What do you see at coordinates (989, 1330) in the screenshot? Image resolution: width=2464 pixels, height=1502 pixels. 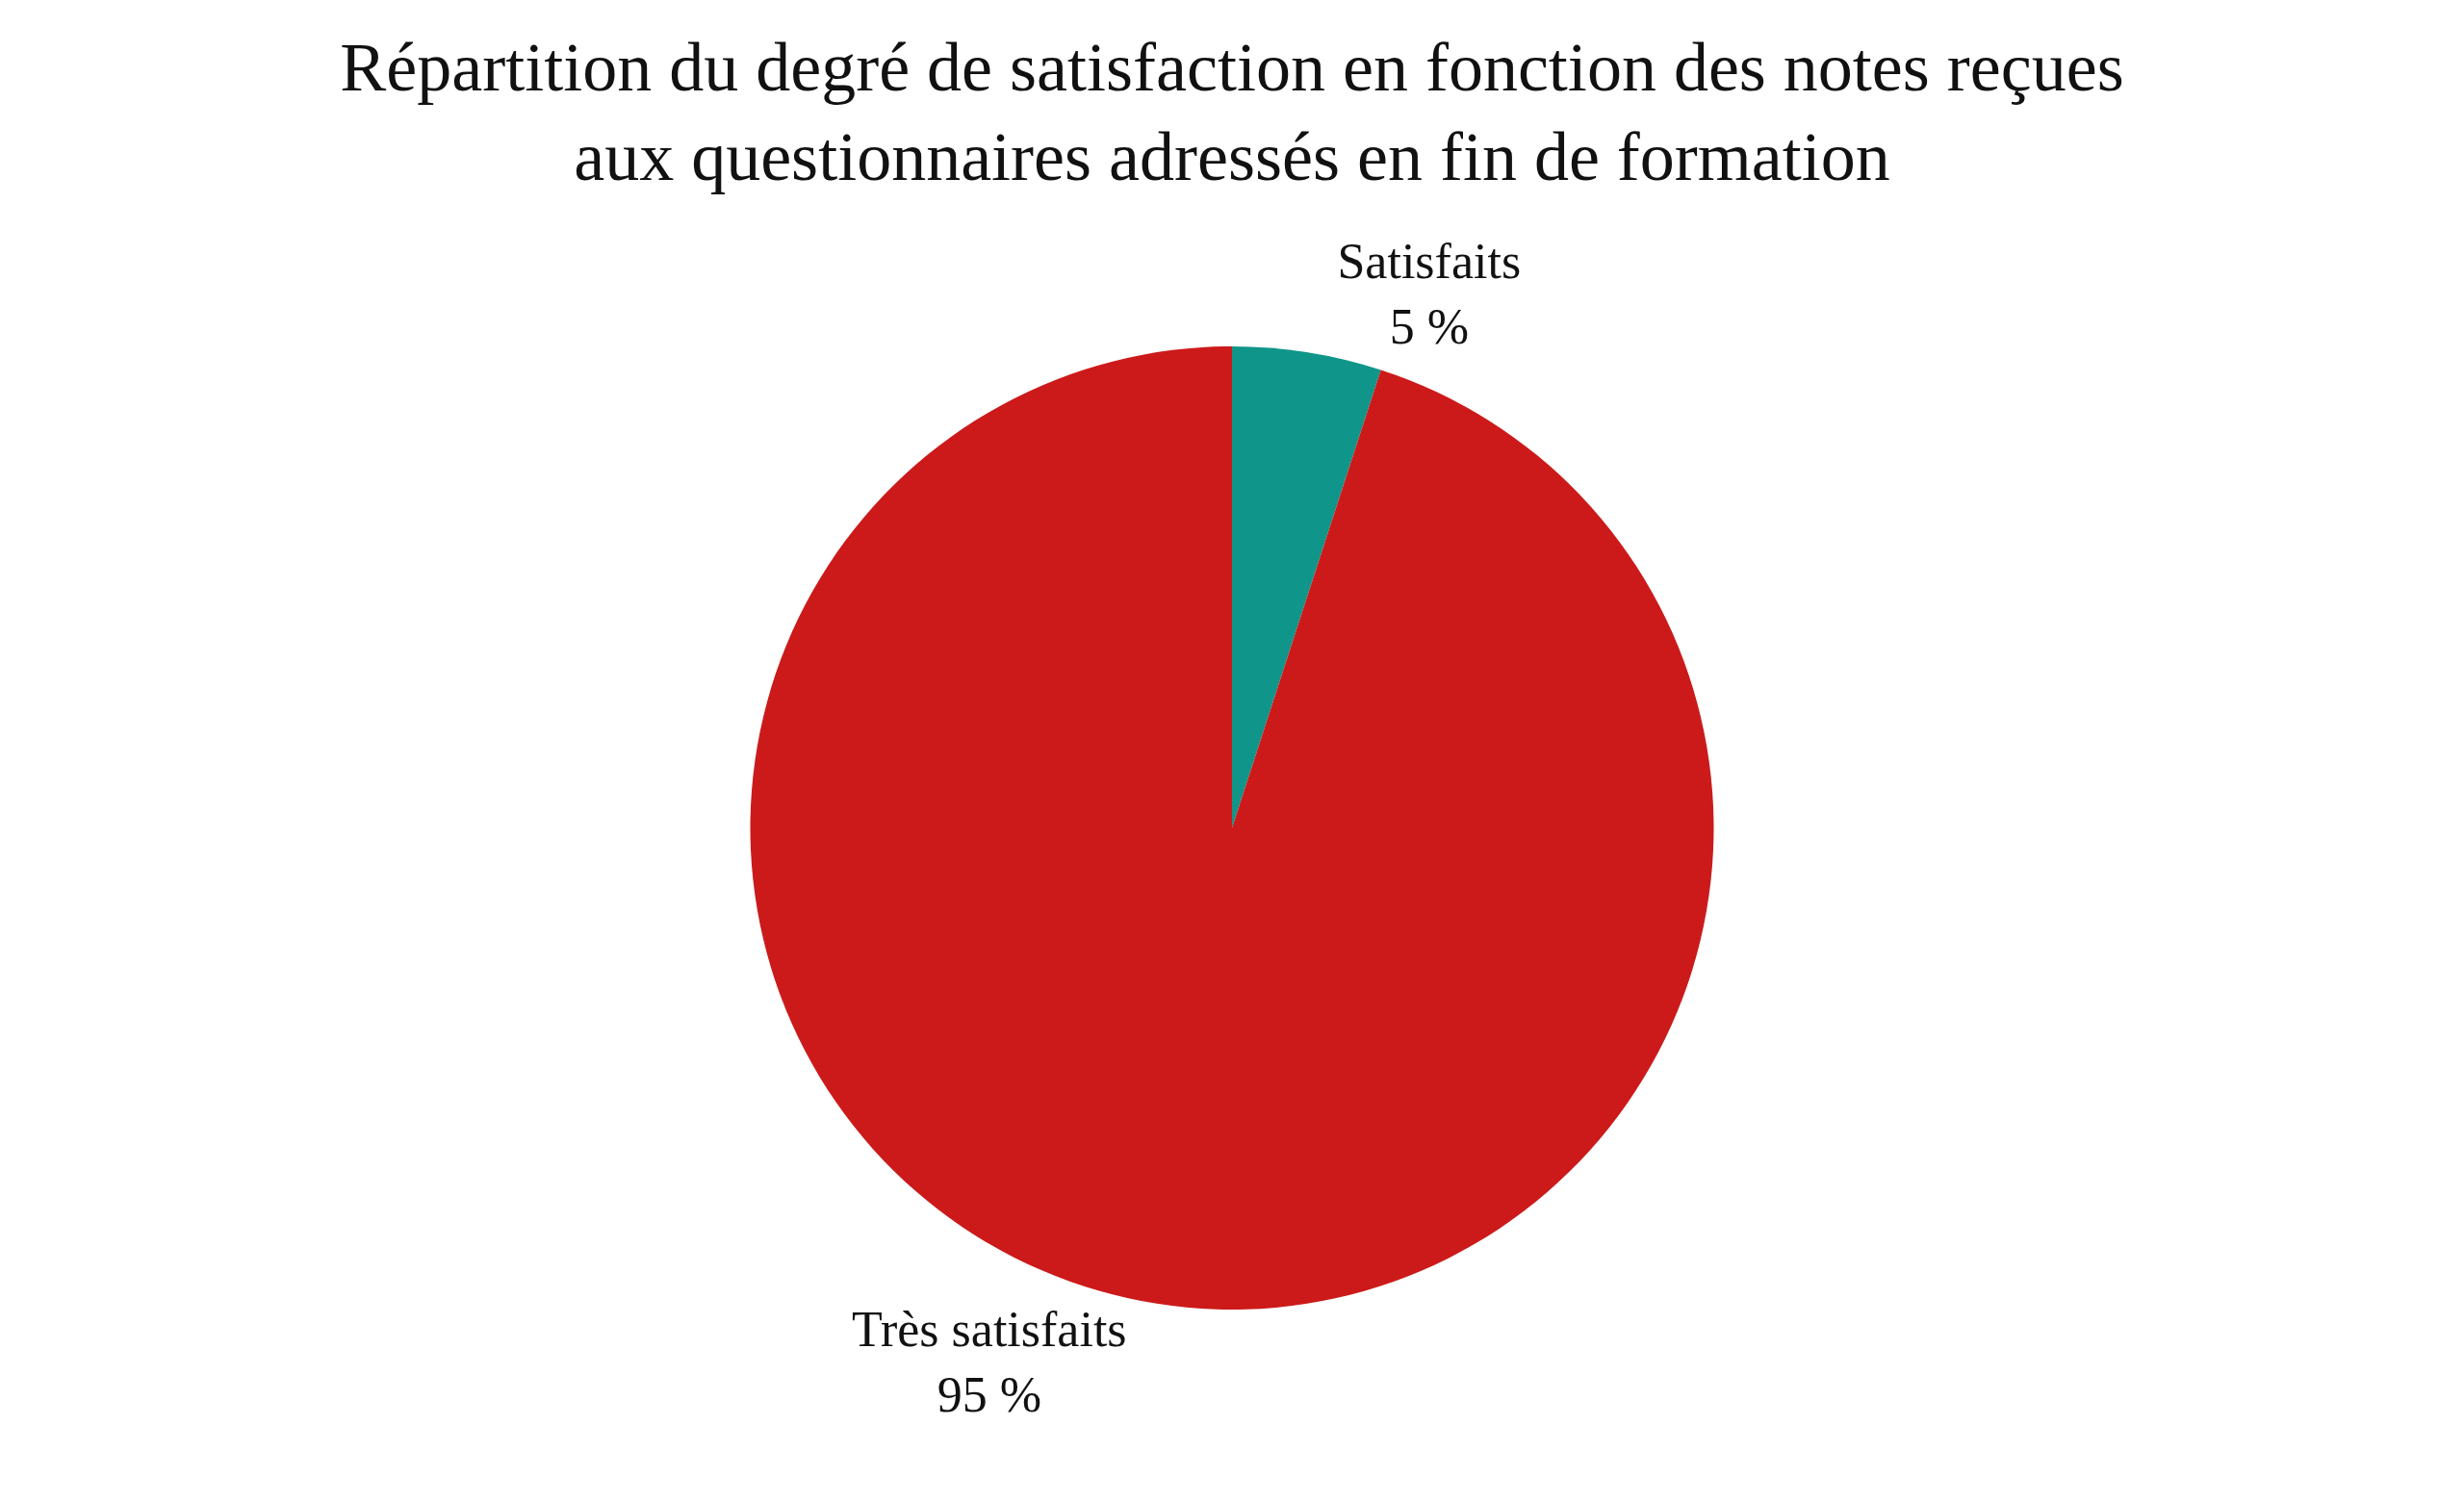 I see `slice-label: Très satisfaits` at bounding box center [989, 1330].